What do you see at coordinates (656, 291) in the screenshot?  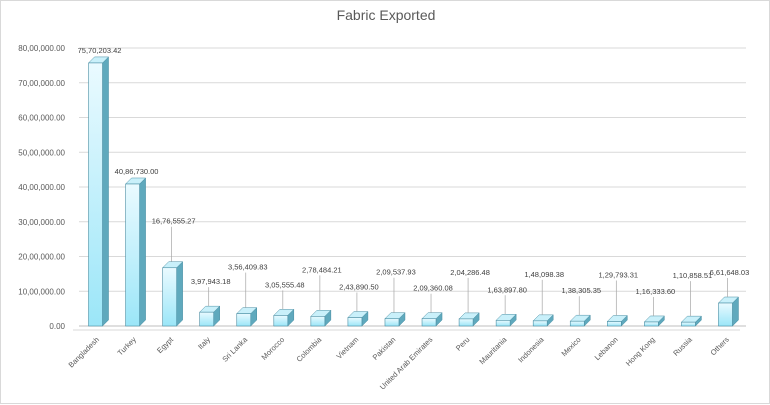 I see `data-label: 1,16,333.60` at bounding box center [656, 291].